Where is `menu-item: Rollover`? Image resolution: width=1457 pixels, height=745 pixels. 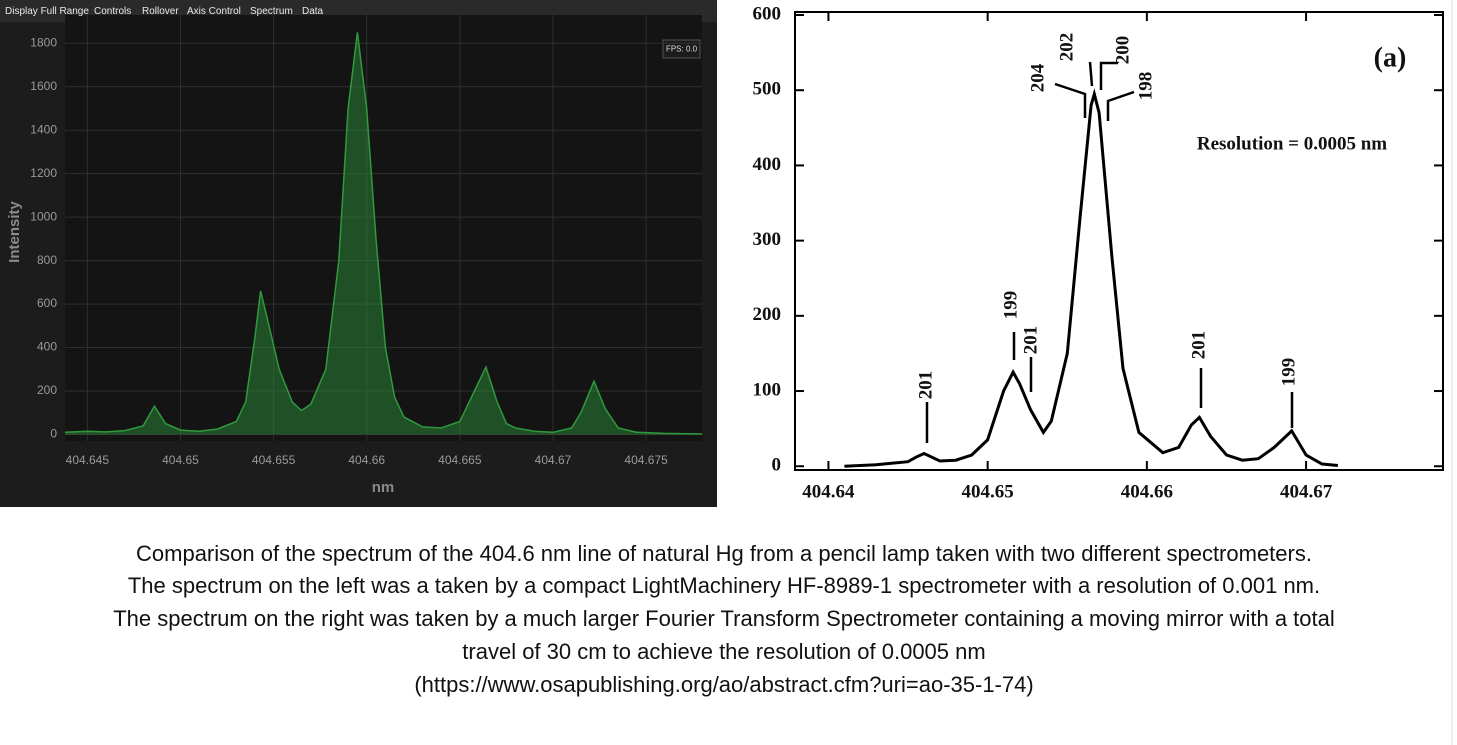
menu-item: Rollover is located at coordinates (160, 11).